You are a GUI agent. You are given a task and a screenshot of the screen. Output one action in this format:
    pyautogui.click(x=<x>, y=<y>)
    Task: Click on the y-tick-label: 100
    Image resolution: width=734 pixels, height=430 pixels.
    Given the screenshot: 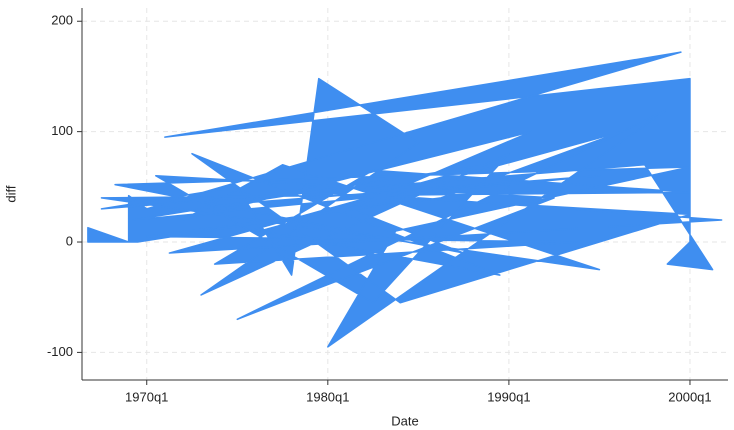 What is the action you would take?
    pyautogui.click(x=62, y=130)
    